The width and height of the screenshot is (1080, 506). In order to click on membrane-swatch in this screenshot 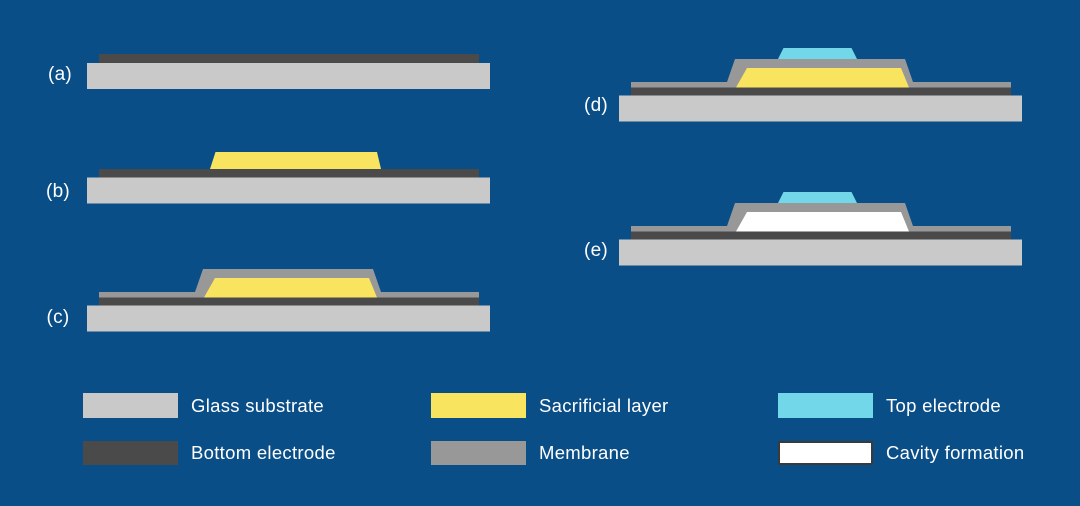, I will do `click(478, 453)`.